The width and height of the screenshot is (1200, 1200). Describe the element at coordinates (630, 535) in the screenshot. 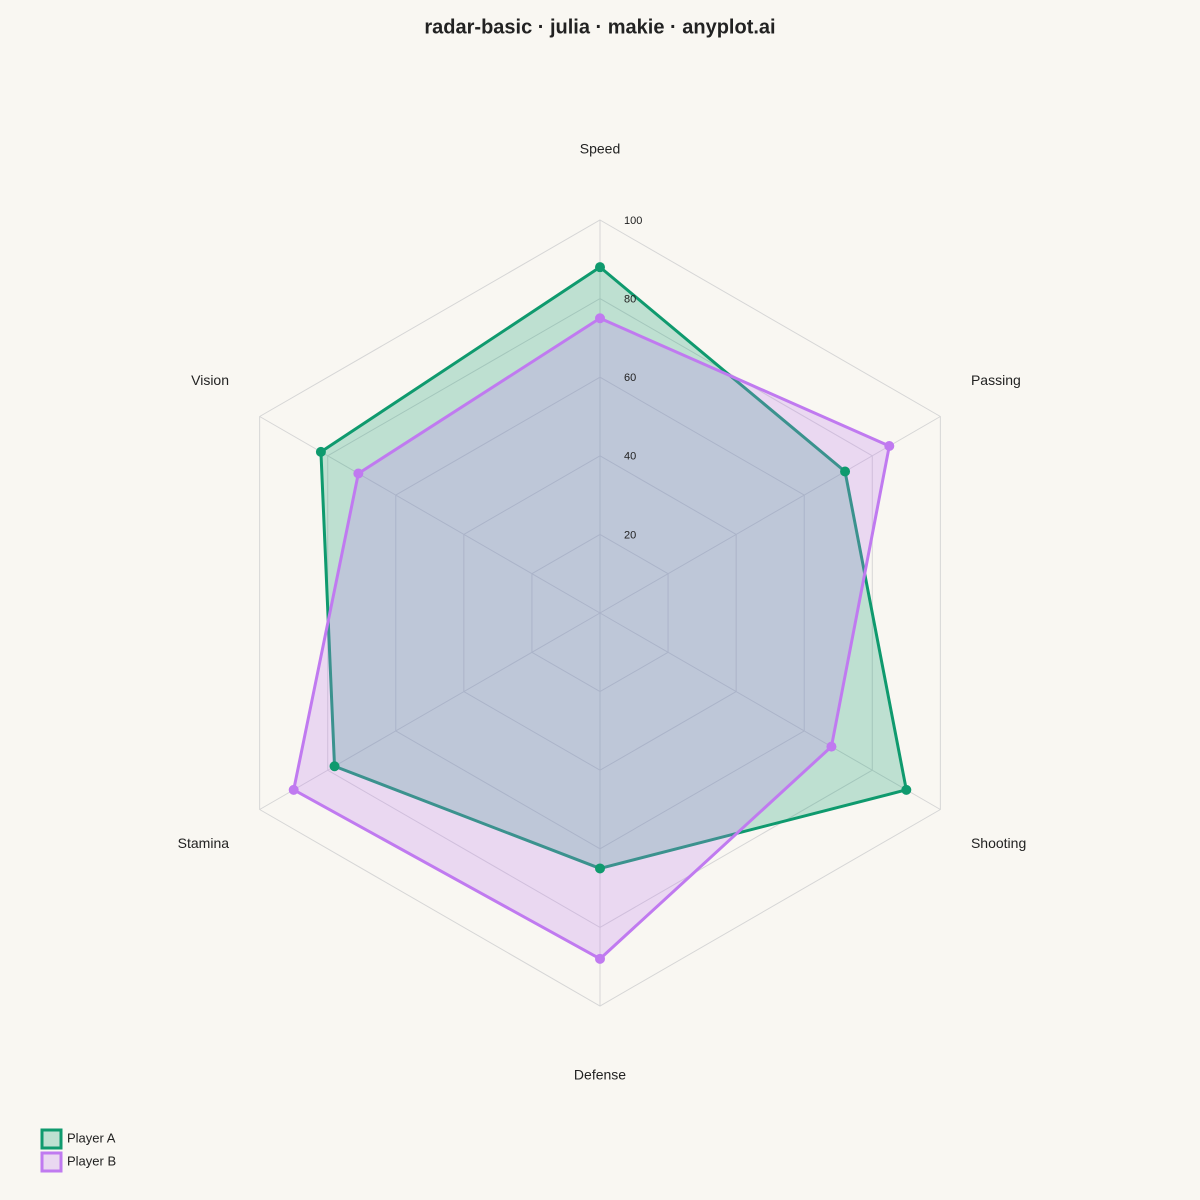

I see `r-tick-label: 20` at that location.